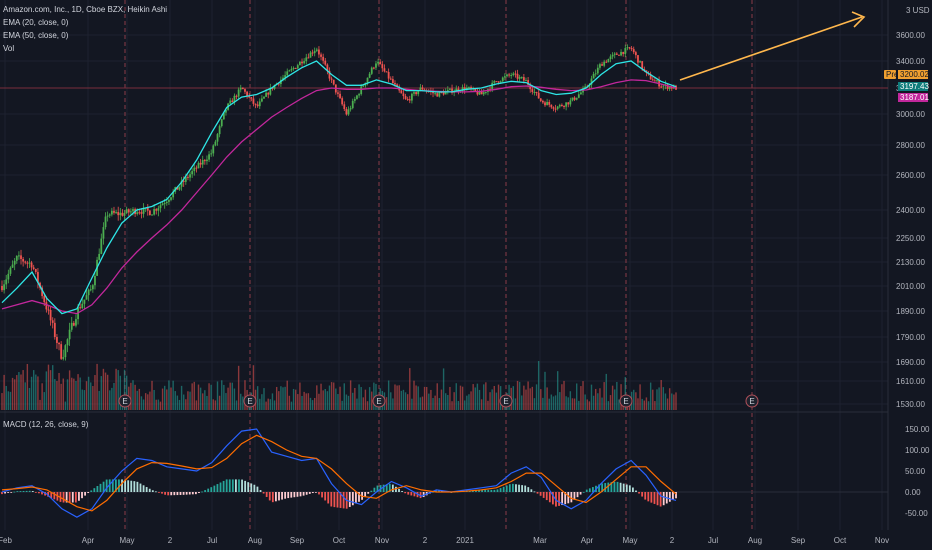 The width and height of the screenshot is (932, 550). Describe the element at coordinates (46, 424) in the screenshot. I see `macd-legend: MACD (12, 26, close, 9)` at that location.